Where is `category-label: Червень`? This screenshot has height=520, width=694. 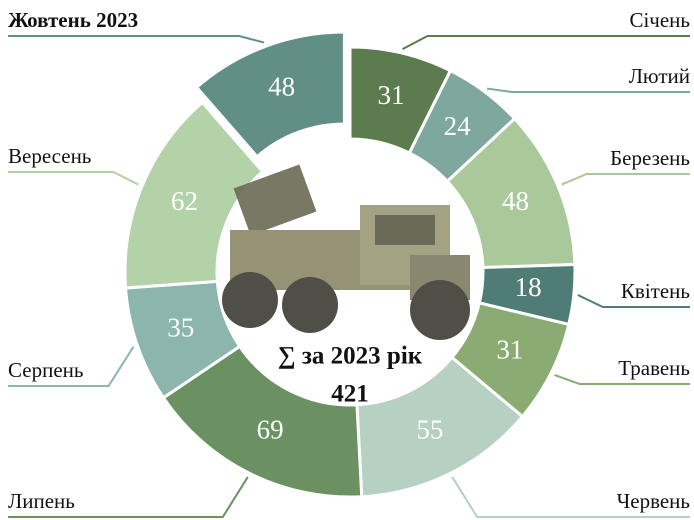
category-label: Червень is located at coordinates (653, 501).